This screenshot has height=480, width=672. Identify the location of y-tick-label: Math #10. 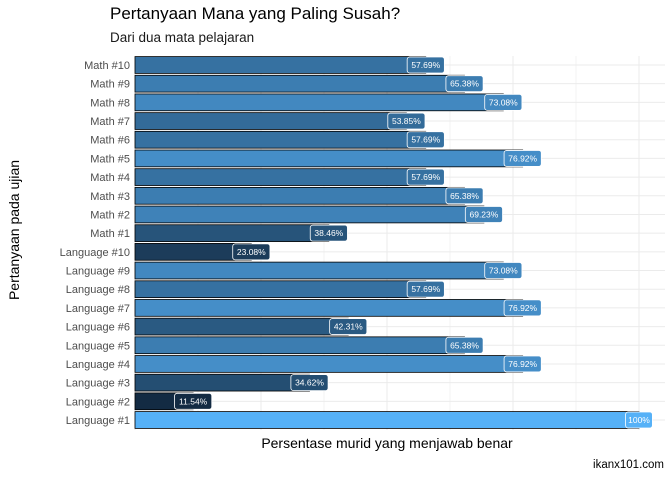
(107, 66).